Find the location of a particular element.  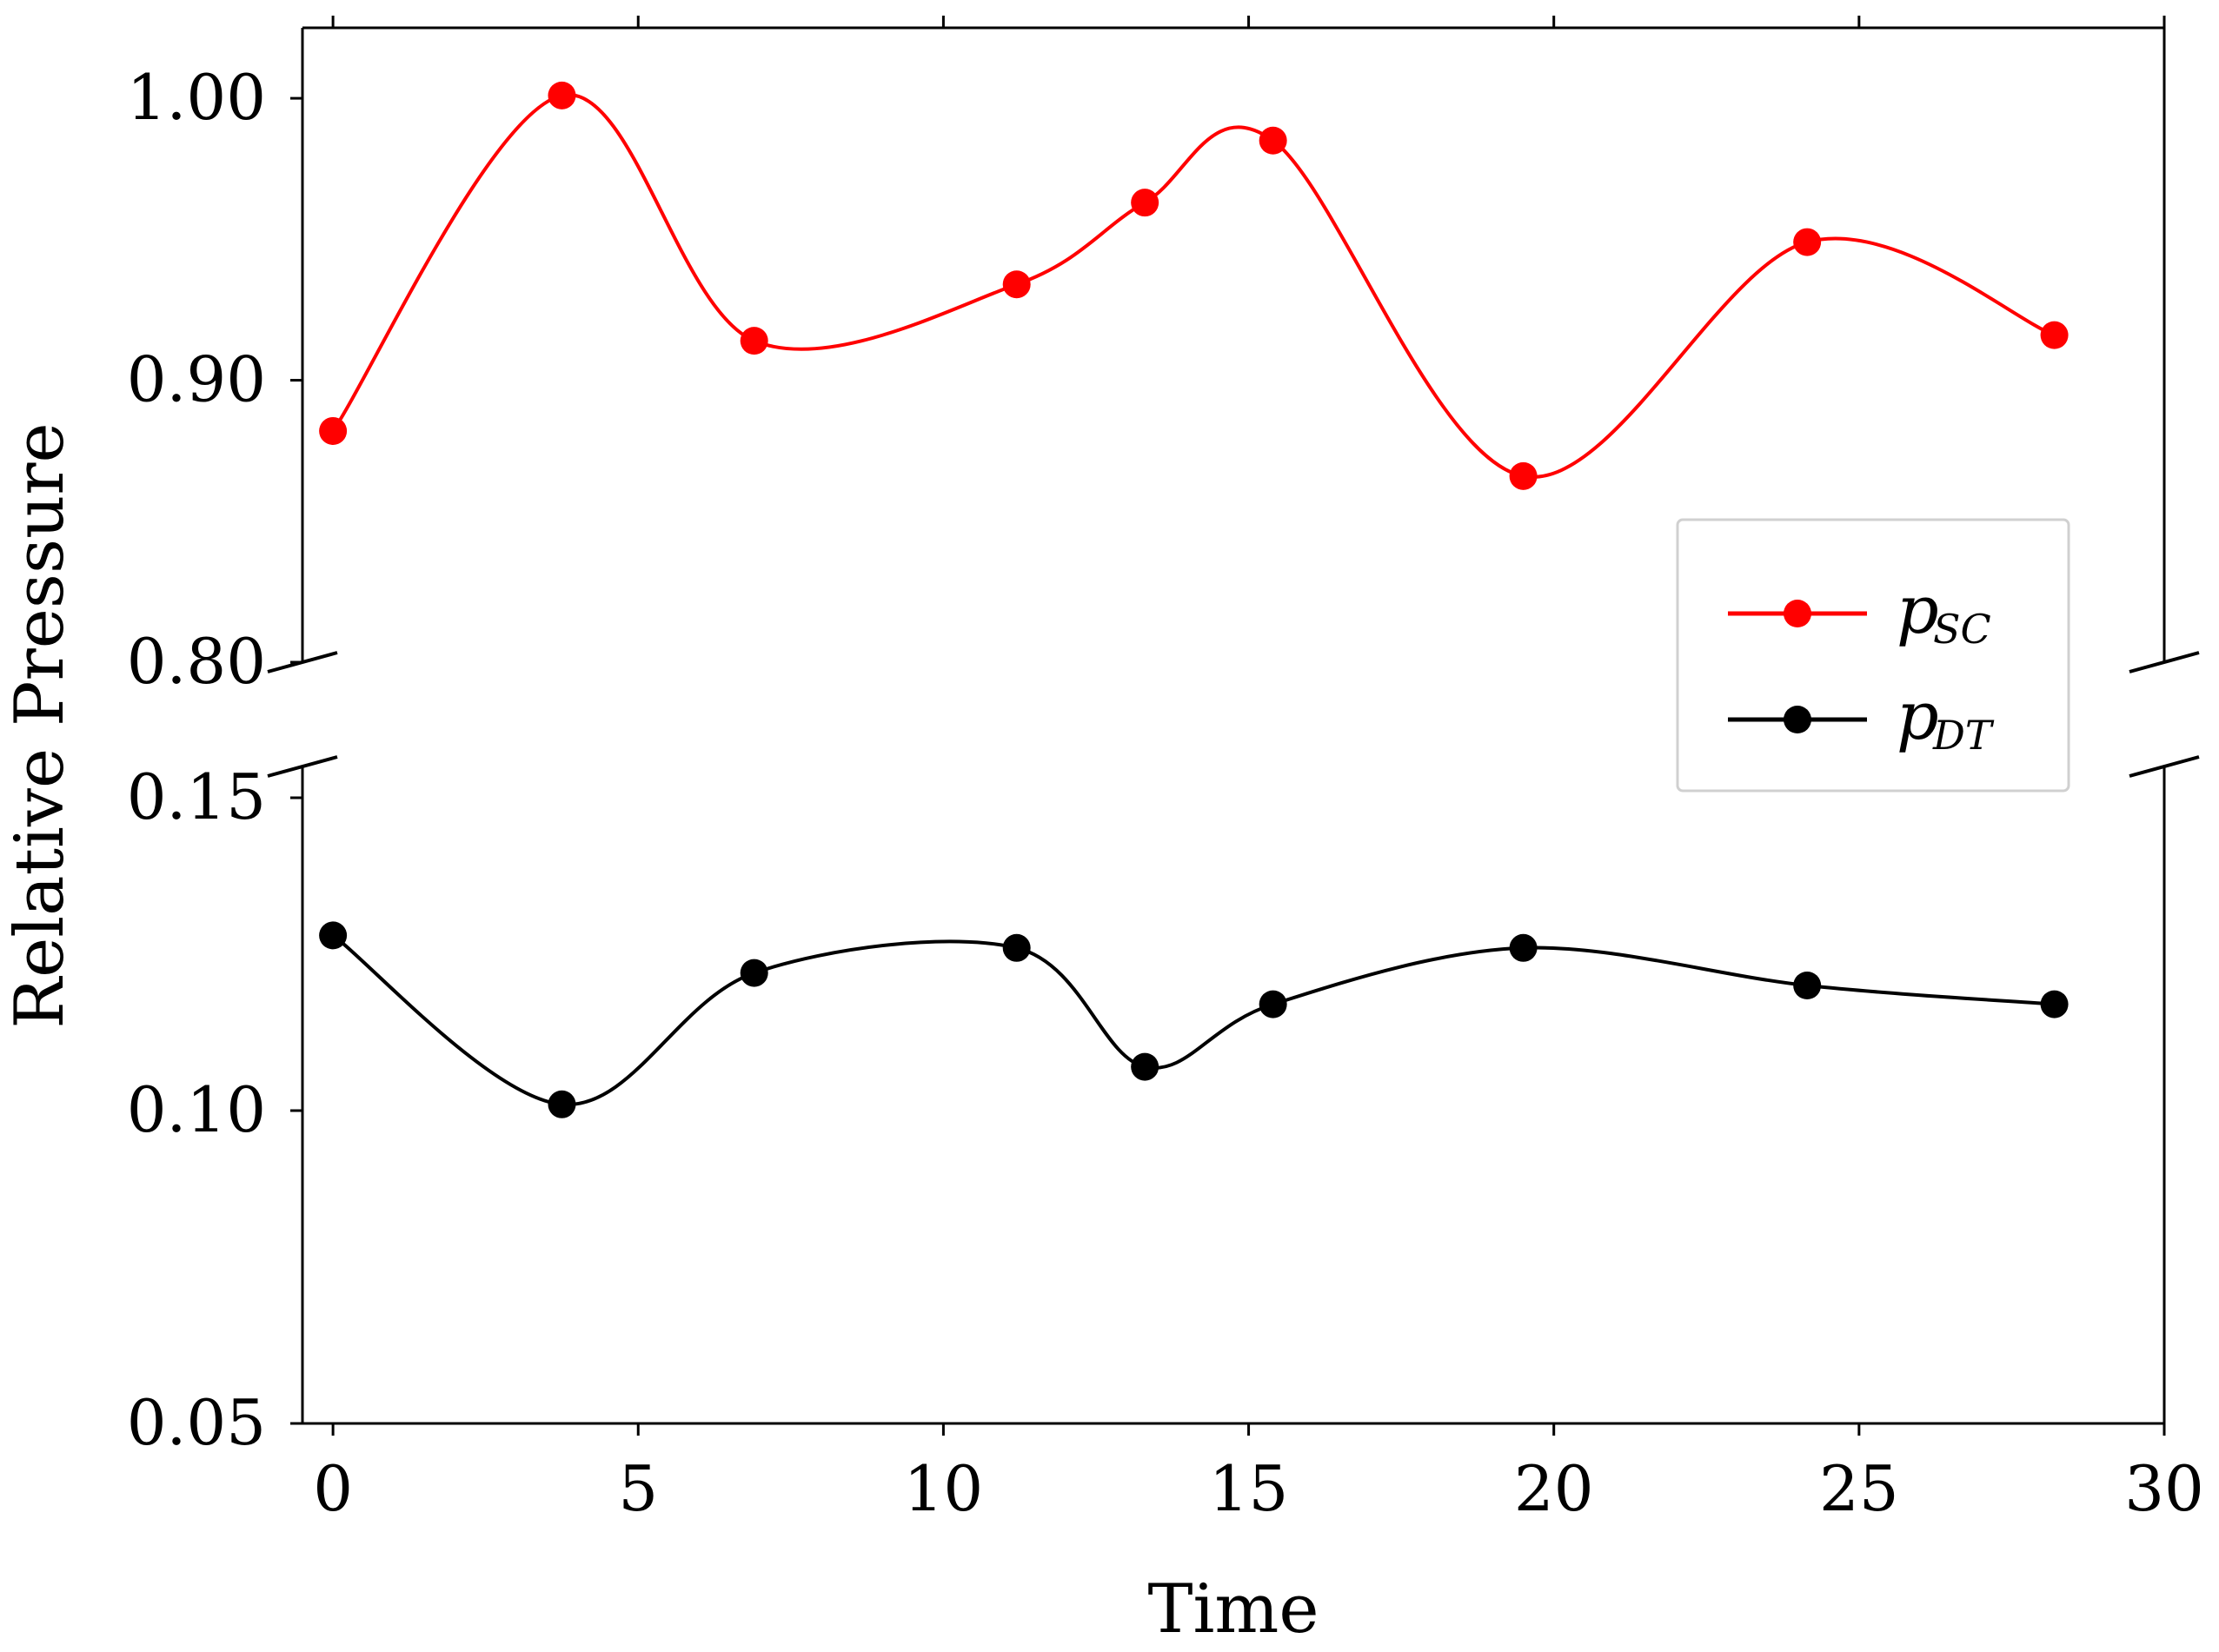

y-axis-title: Relative Pressure is located at coordinates (40, 725).